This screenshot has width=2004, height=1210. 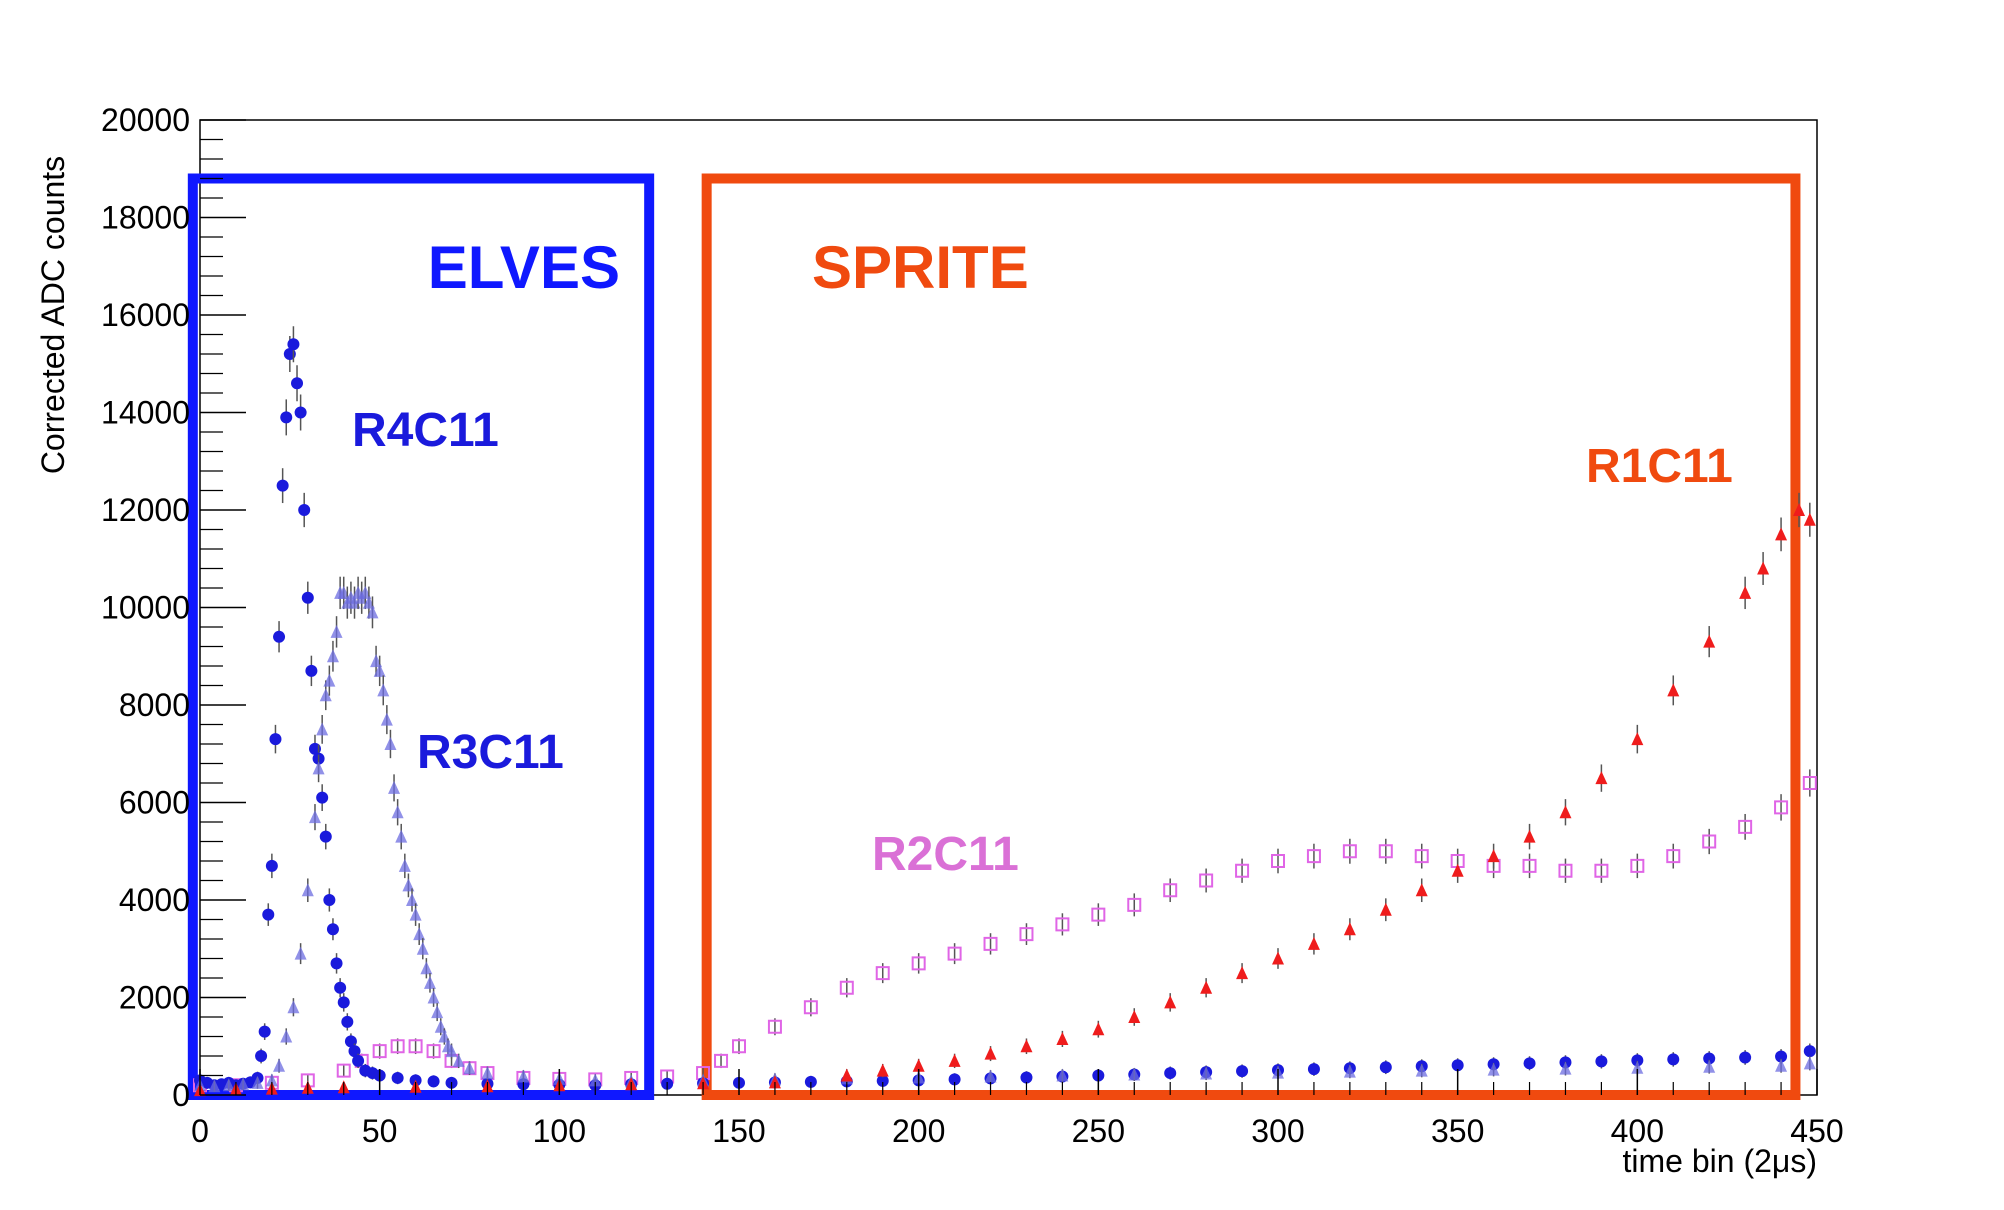 What do you see at coordinates (559, 1131) in the screenshot?
I see `x-tick-label: 100` at bounding box center [559, 1131].